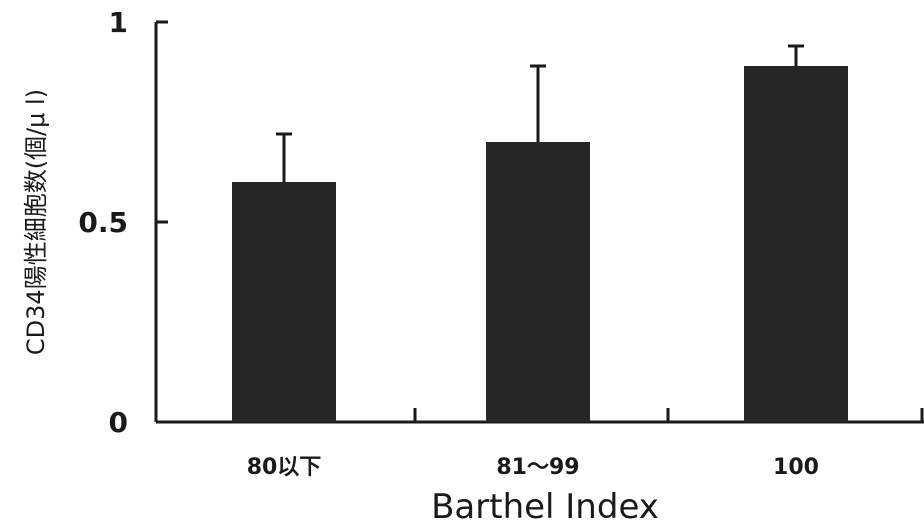 This screenshot has height=532, width=924. Describe the element at coordinates (545, 507) in the screenshot. I see `x-axis-title: Barthel Index` at that location.